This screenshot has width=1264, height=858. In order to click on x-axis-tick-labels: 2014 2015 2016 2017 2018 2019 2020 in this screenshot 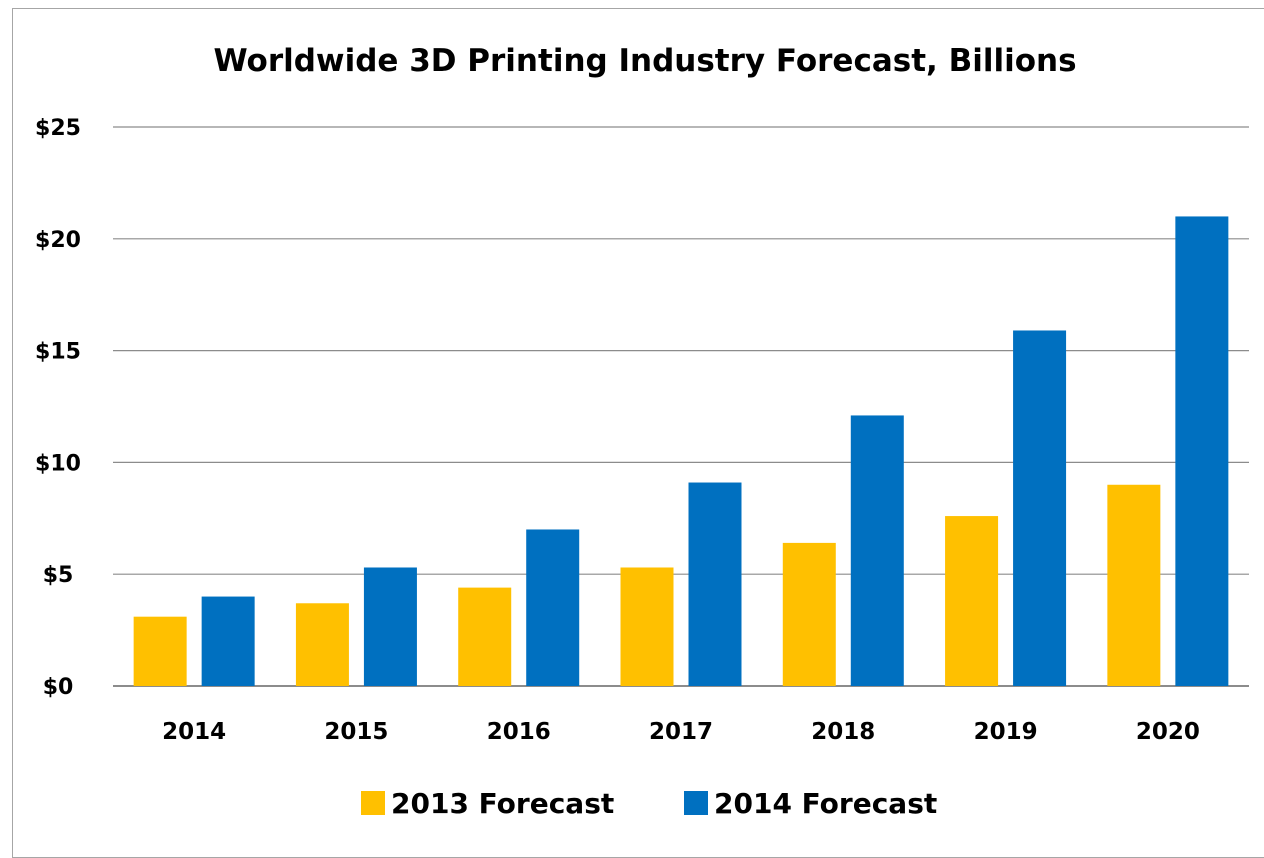, I will do `click(681, 732)`.